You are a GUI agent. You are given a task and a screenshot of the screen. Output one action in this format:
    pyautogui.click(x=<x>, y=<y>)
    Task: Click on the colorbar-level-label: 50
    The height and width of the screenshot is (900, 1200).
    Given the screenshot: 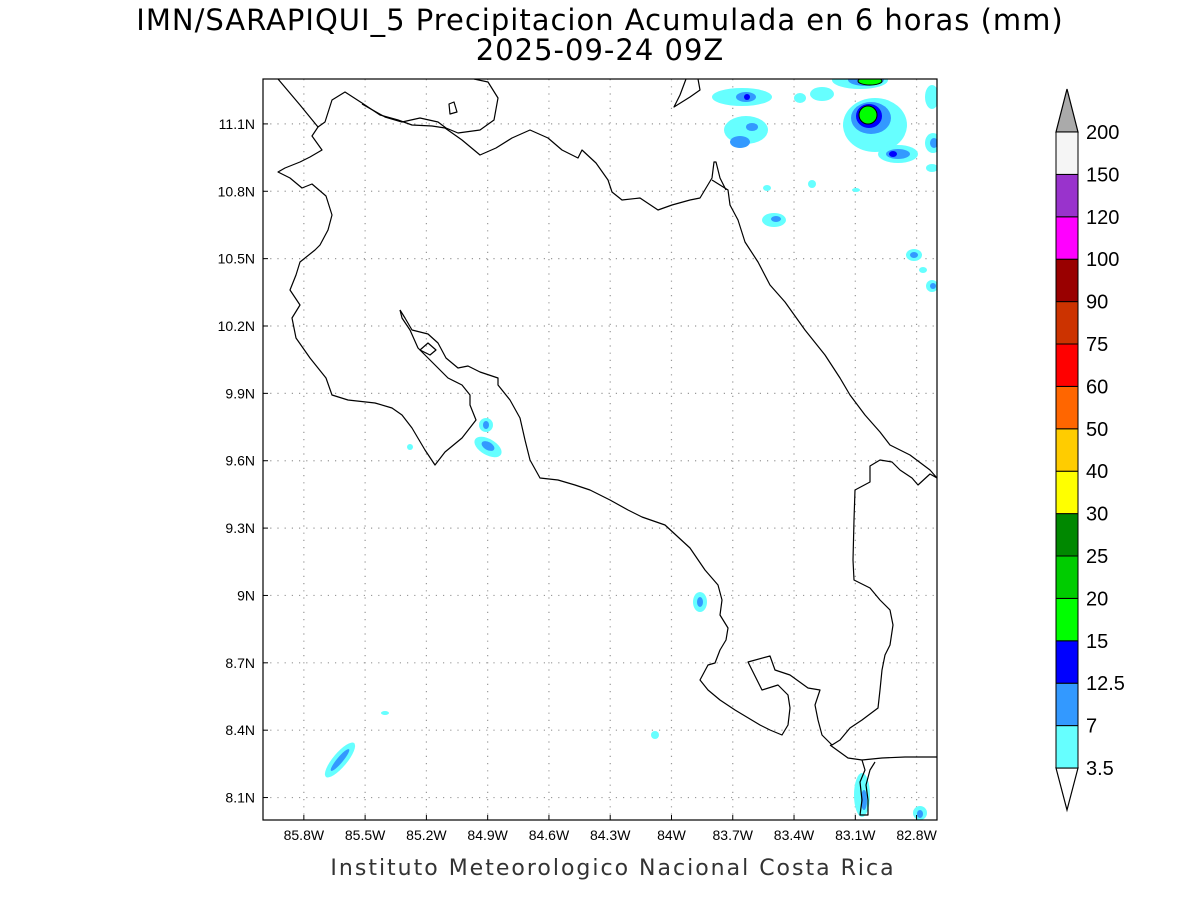 What is the action you would take?
    pyautogui.click(x=1097, y=430)
    